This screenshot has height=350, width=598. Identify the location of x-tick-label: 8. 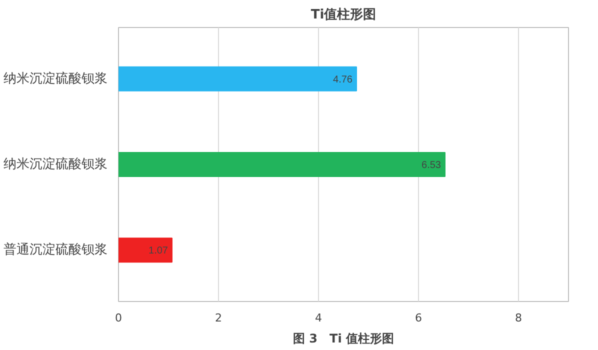
(518, 318).